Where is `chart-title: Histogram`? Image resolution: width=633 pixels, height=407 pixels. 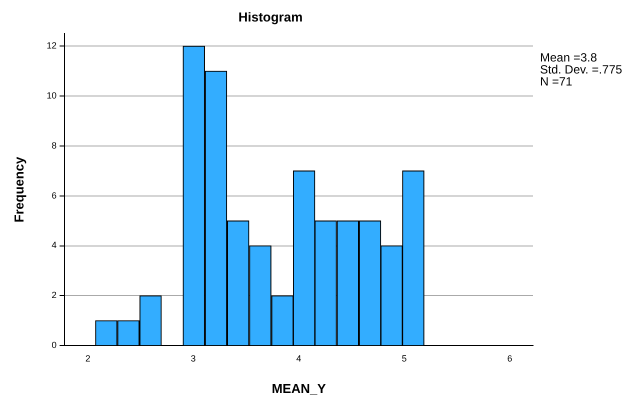
chart-title: Histogram is located at coordinates (270, 16).